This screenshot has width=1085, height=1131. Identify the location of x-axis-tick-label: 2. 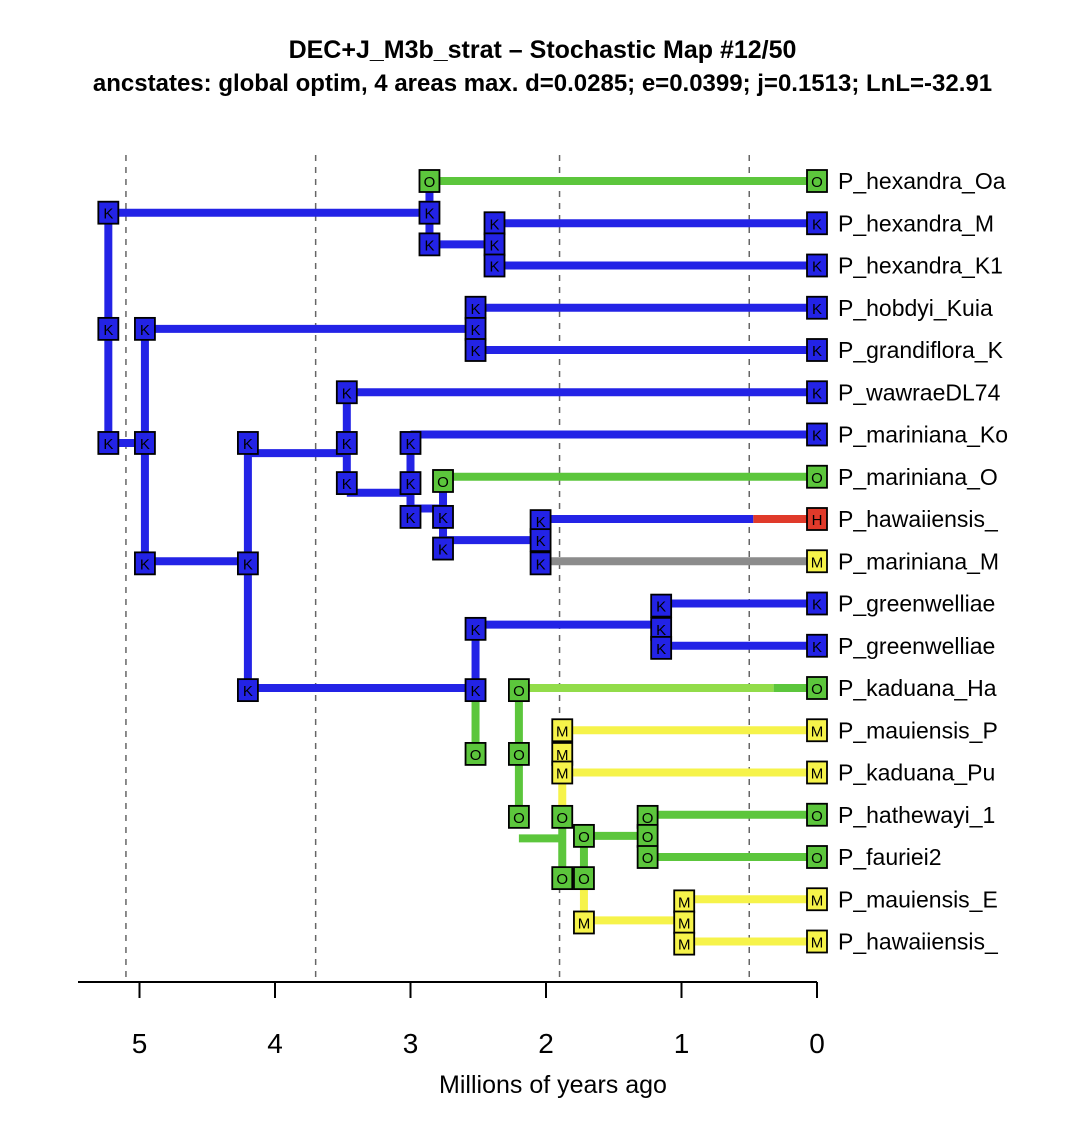
(546, 1043).